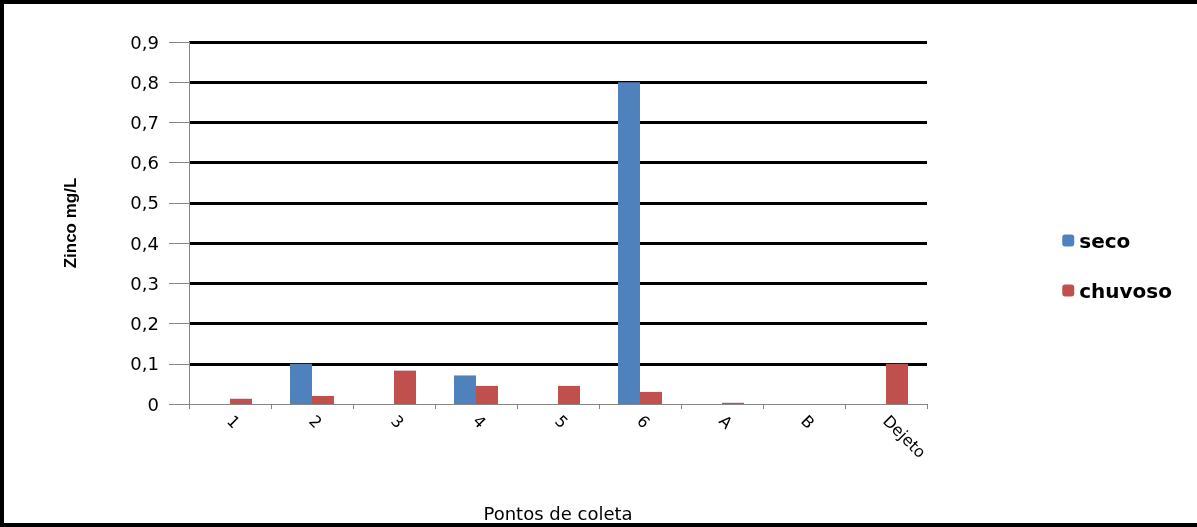 Image resolution: width=1197 pixels, height=527 pixels. What do you see at coordinates (144, 324) in the screenshot?
I see `y-tick-label: 0,2` at bounding box center [144, 324].